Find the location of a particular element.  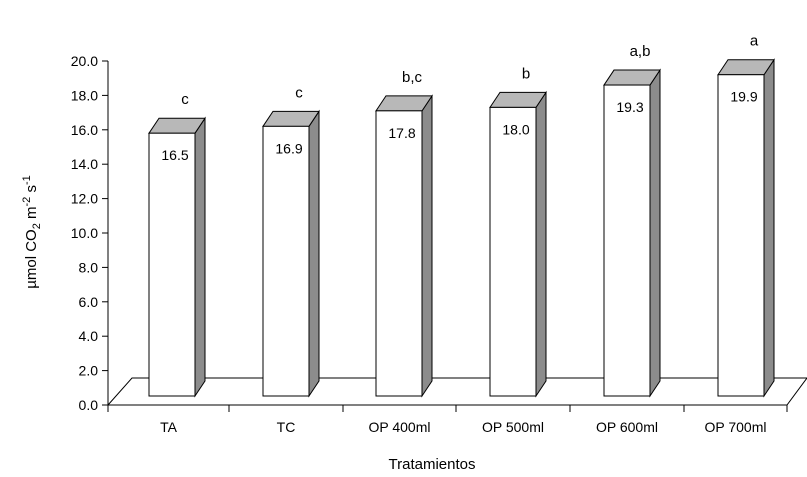

x-tick-label: OP 400ml is located at coordinates (400, 427).